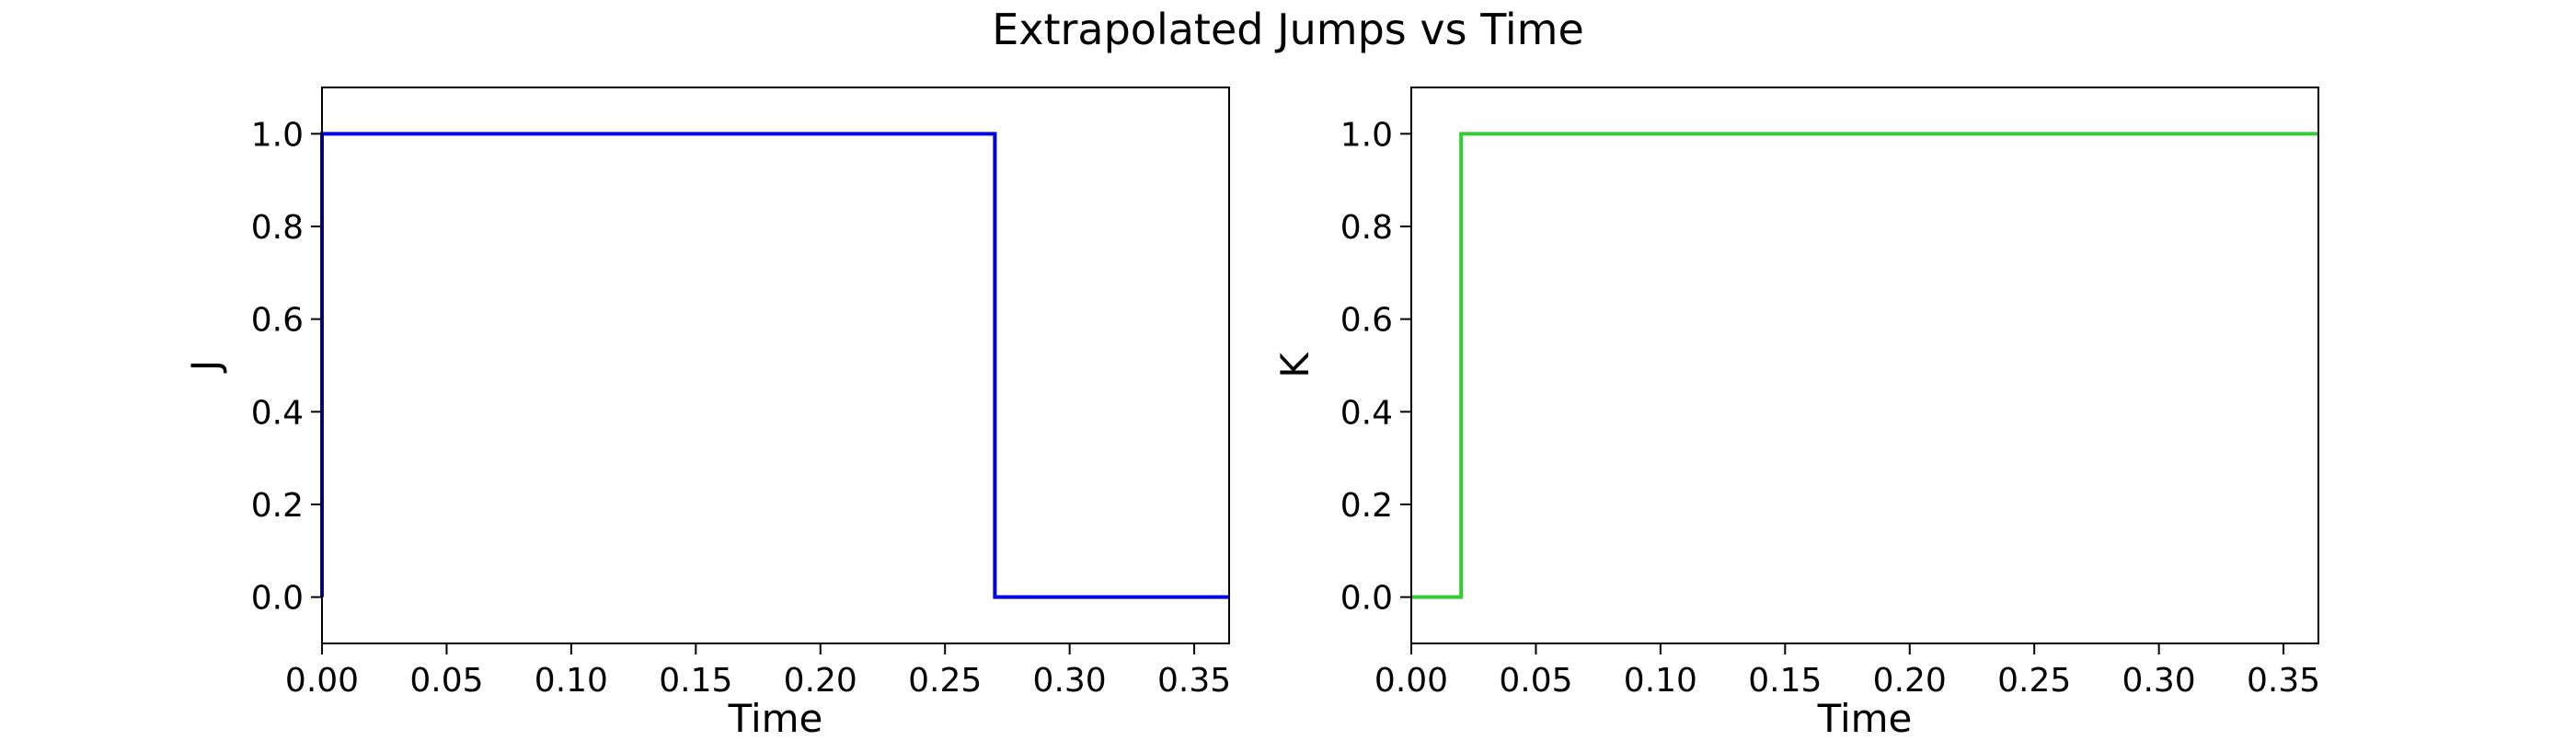 The height and width of the screenshot is (741, 2576). I want to click on figure-title: Extrapolated Jumps vs Time, so click(1288, 29).